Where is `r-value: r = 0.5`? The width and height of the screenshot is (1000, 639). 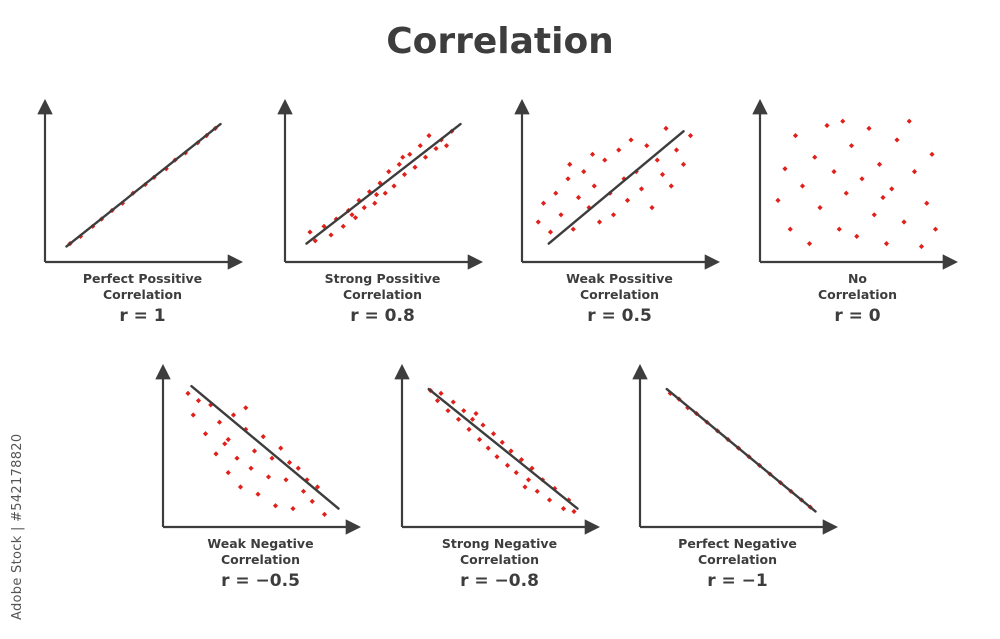
r-value: r = 0.5 is located at coordinates (619, 316).